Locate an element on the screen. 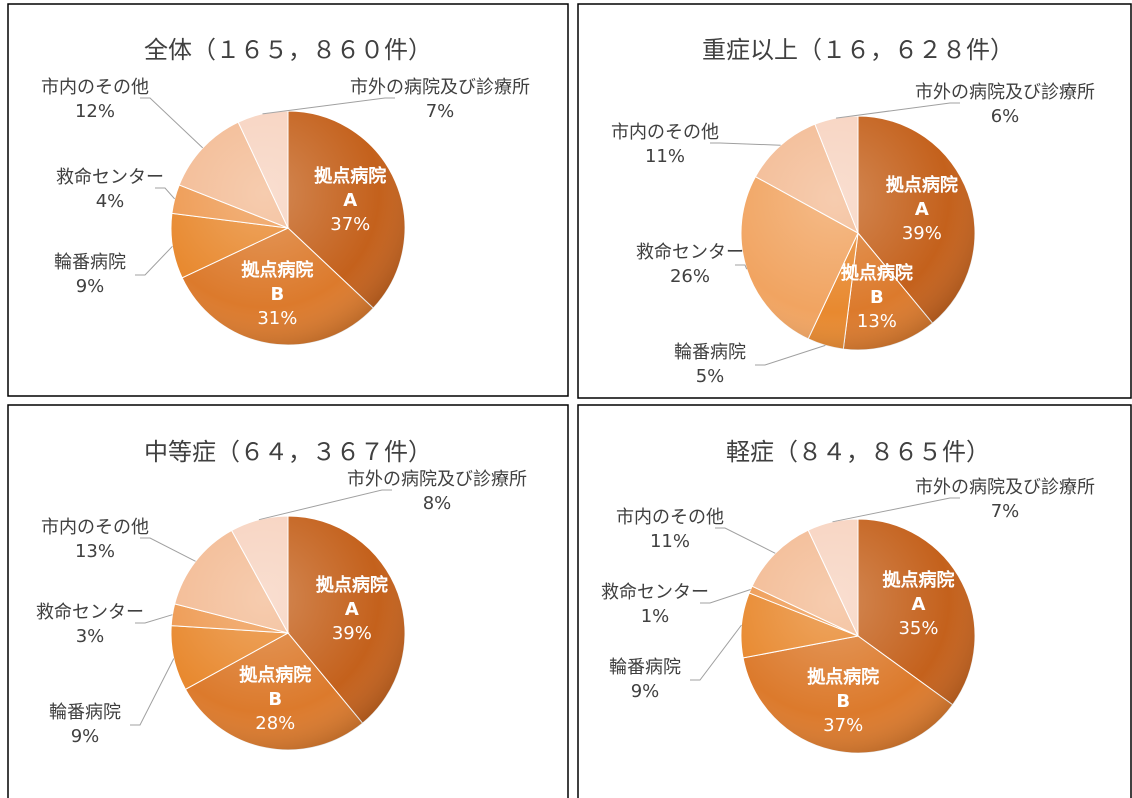 This screenshot has height=798, width=1132. data-label: 拠点病院B 28% is located at coordinates (275, 700).